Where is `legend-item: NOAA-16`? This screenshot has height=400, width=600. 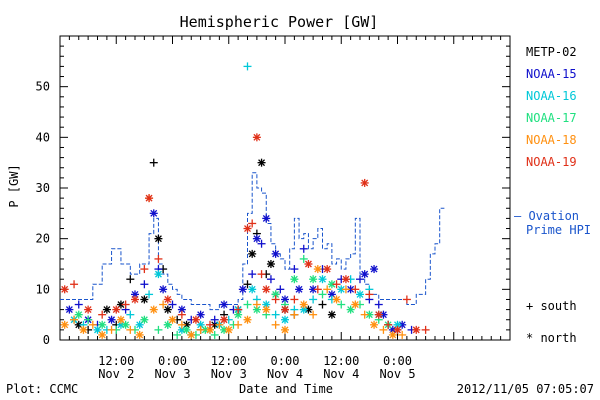
legend-item: NOAA-16 is located at coordinates (551, 96).